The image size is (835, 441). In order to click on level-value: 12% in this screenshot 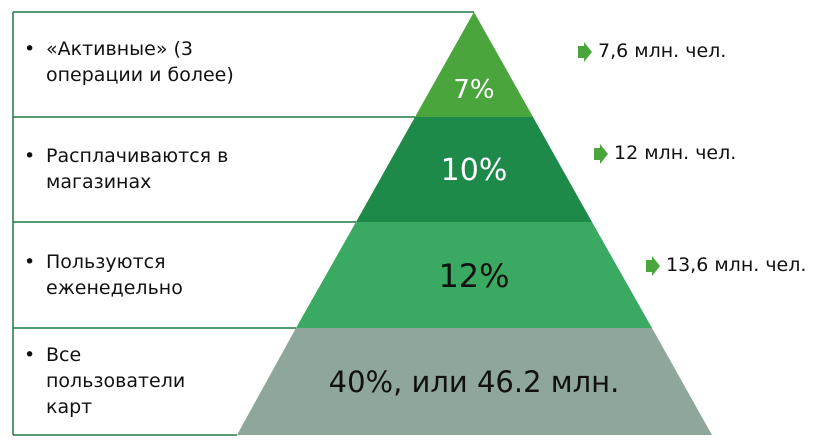, I will do `click(473, 276)`.